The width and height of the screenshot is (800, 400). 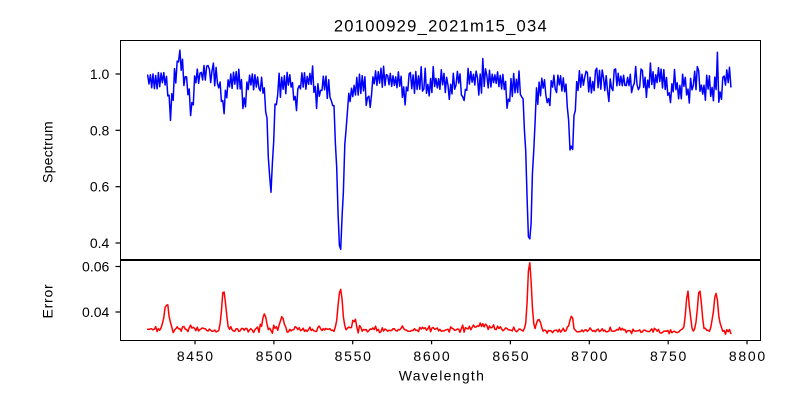 I want to click on svg-text: 0.04, so click(x=95, y=312).